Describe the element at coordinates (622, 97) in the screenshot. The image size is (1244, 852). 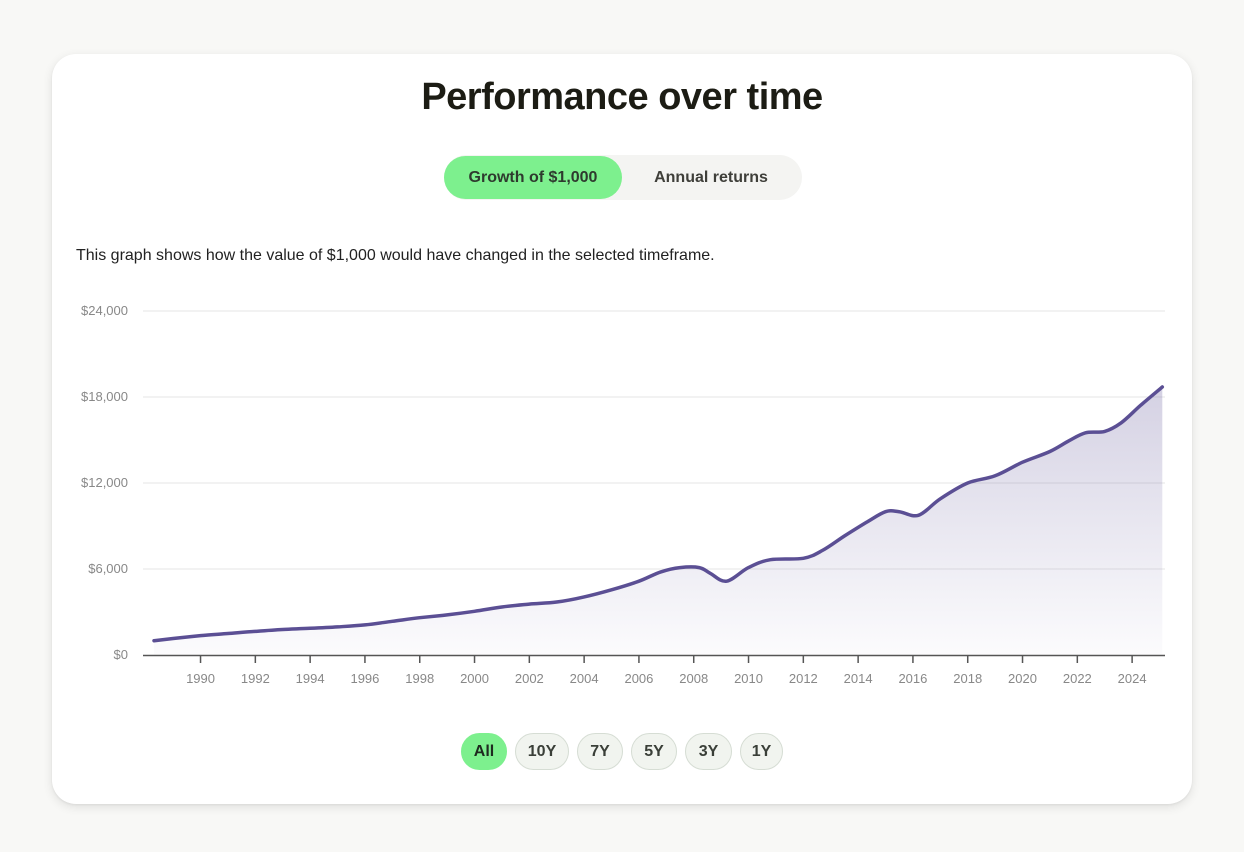
I see `page-title: Performance over time` at that location.